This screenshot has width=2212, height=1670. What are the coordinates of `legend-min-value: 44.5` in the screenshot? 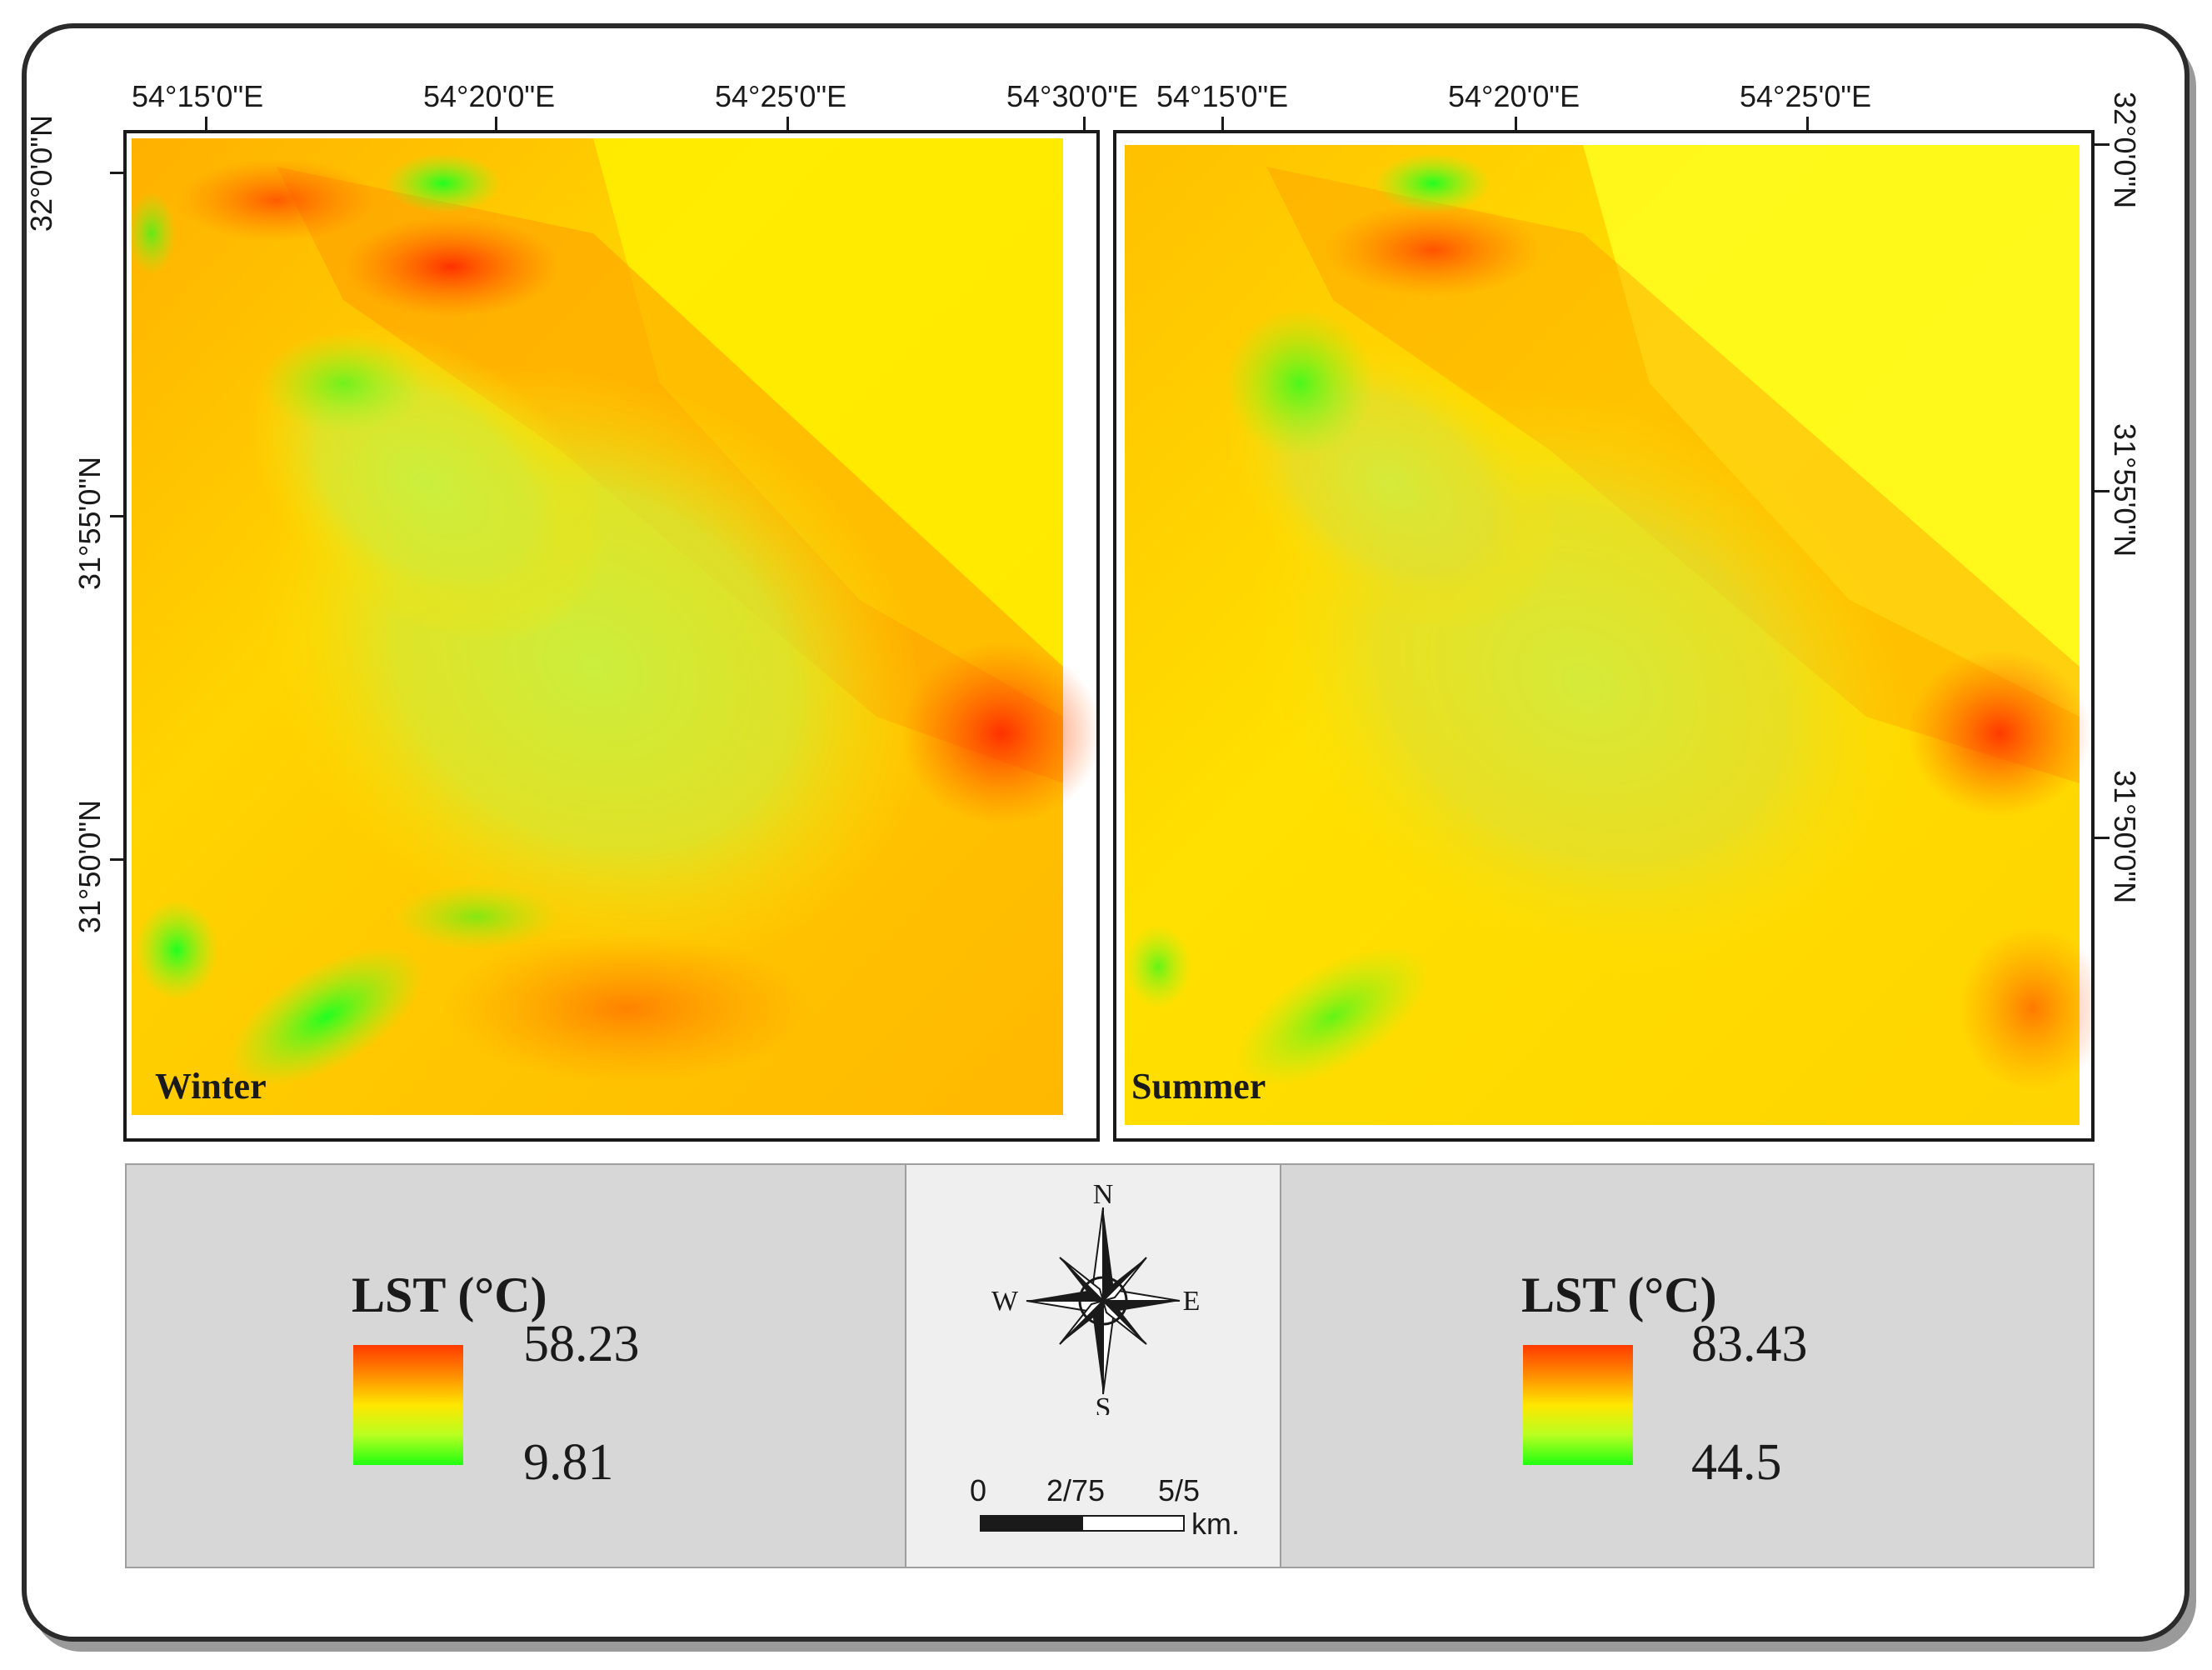 It's located at (1737, 1462).